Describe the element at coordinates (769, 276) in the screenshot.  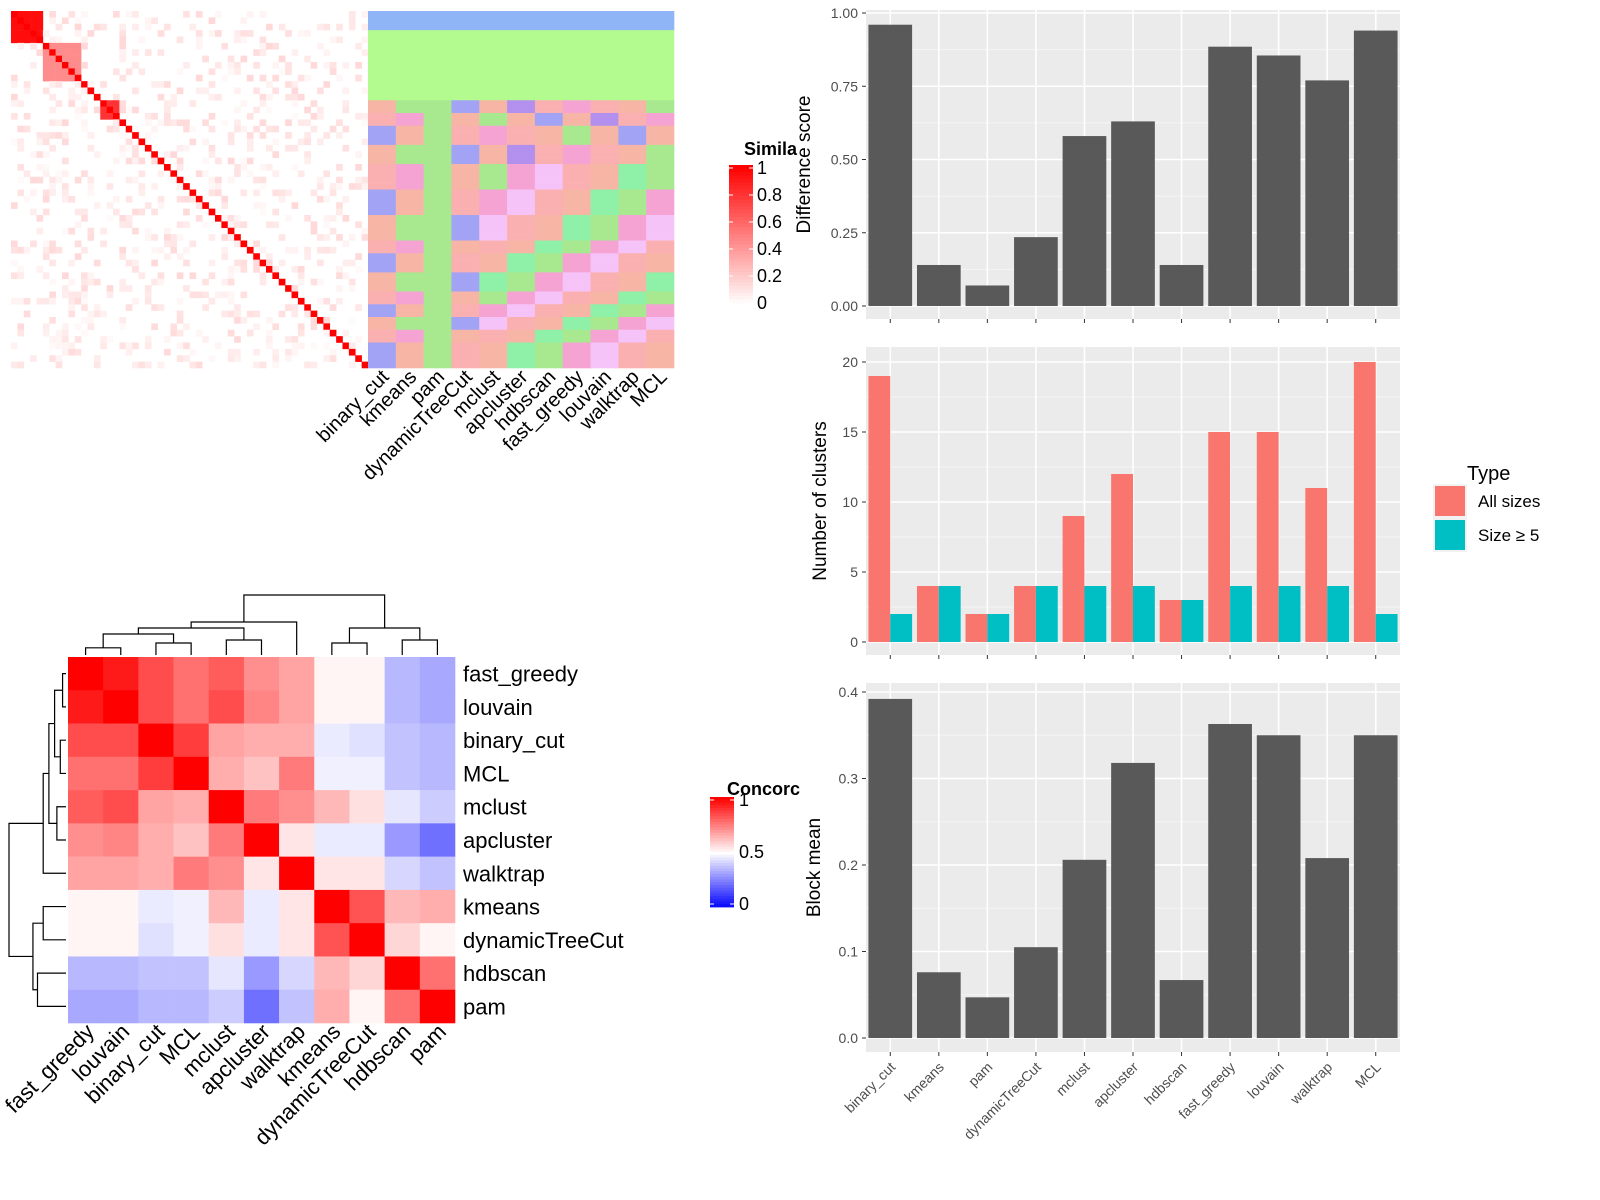
I see `legend-tick-label: 0.2` at that location.